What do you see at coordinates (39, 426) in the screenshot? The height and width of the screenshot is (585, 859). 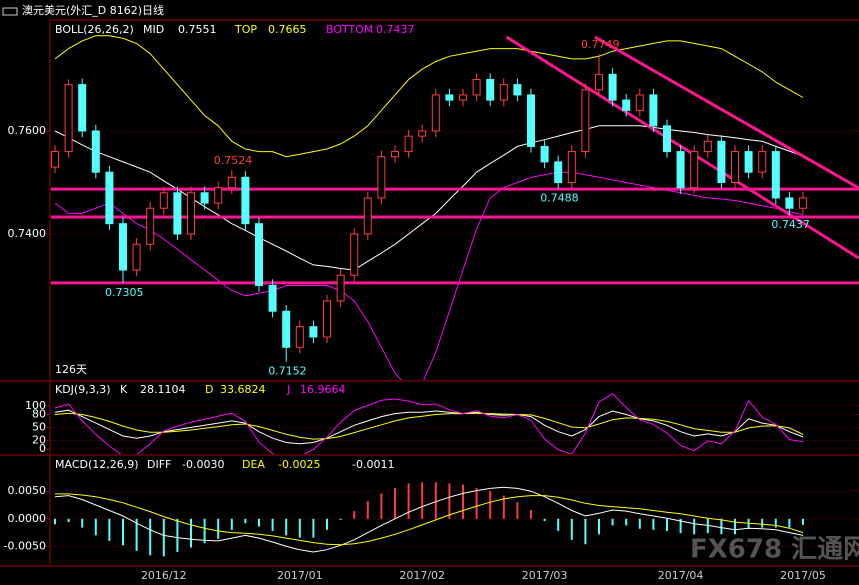 I see `y-tick-label: 50` at bounding box center [39, 426].